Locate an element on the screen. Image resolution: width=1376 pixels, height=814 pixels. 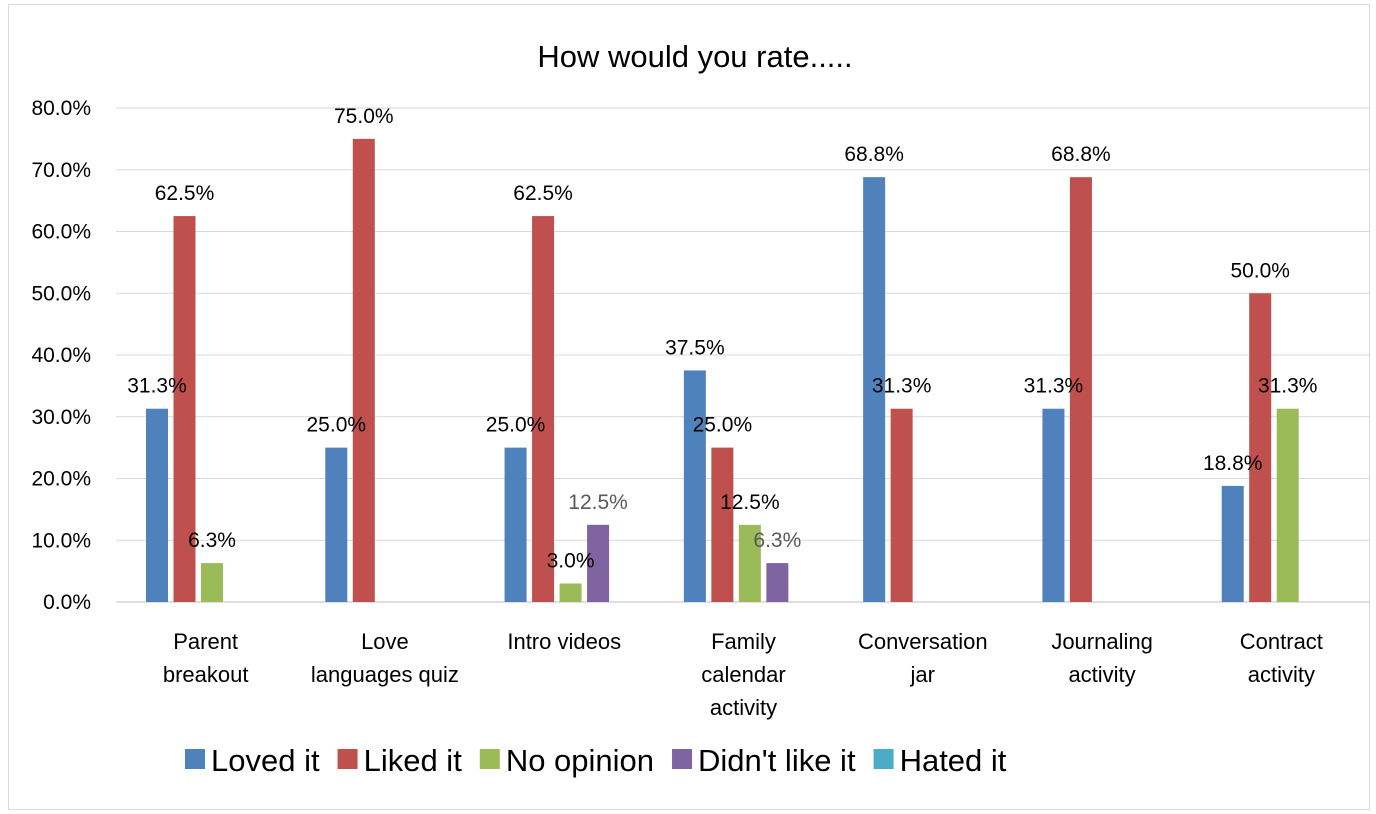
y-tick-label: 20.0% is located at coordinates (61, 479).